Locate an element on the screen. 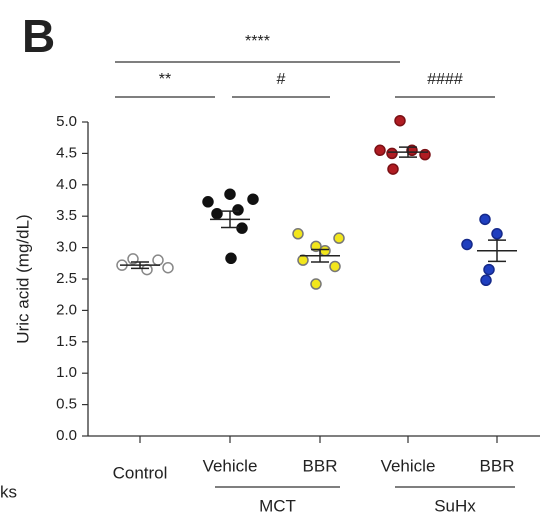  y-tick-label: 0.5 is located at coordinates (66, 404).